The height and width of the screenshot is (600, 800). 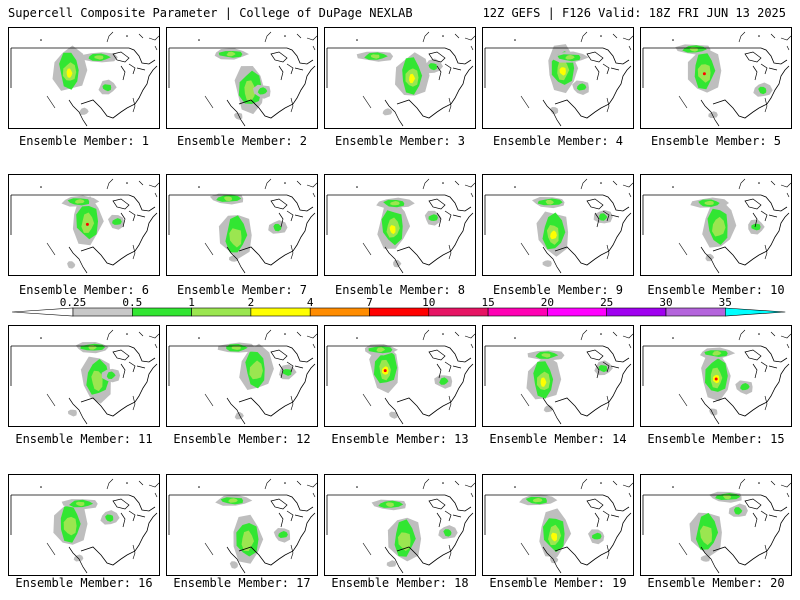 What do you see at coordinates (716, 439) in the screenshot?
I see `ensemble-member-label: Ensemble Member: 15` at bounding box center [716, 439].